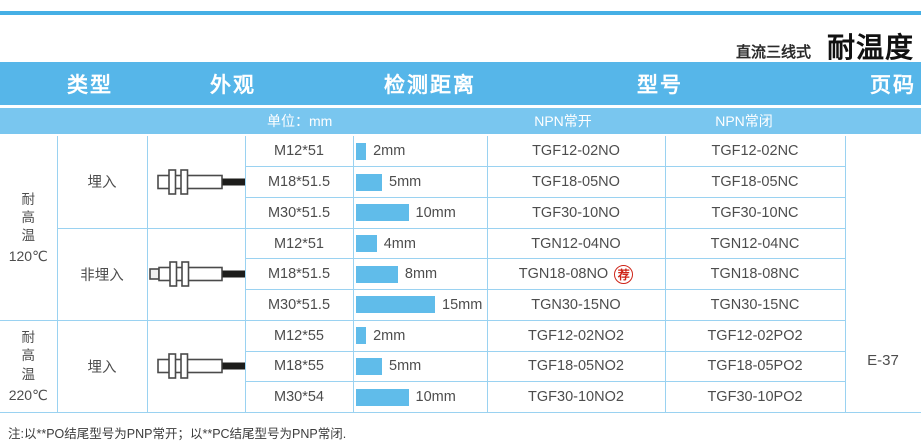 The height and width of the screenshot is (448, 921). Describe the element at coordinates (399, 243) in the screenshot. I see `distance-label: 4mm` at that location.